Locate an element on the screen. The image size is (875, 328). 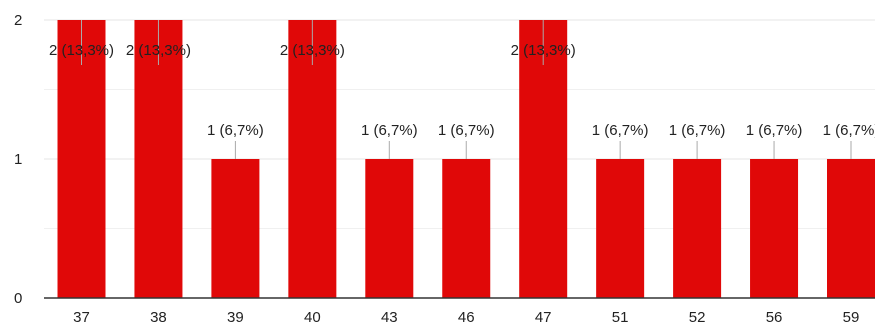
x-tick-label: 38 is located at coordinates (158, 317).